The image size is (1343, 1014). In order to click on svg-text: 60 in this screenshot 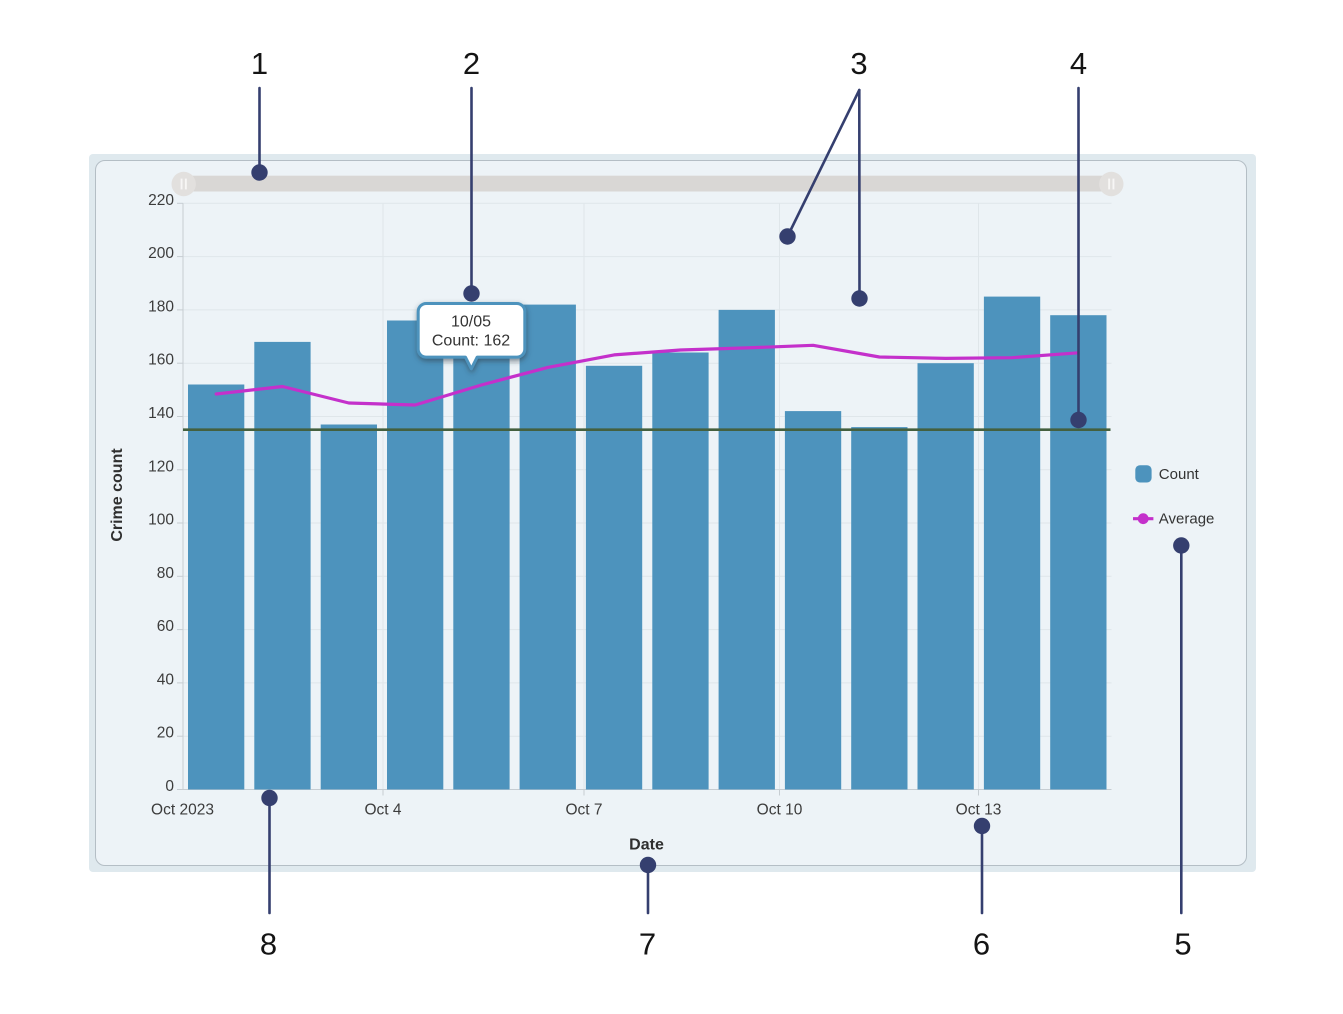, I will do `click(166, 626)`.